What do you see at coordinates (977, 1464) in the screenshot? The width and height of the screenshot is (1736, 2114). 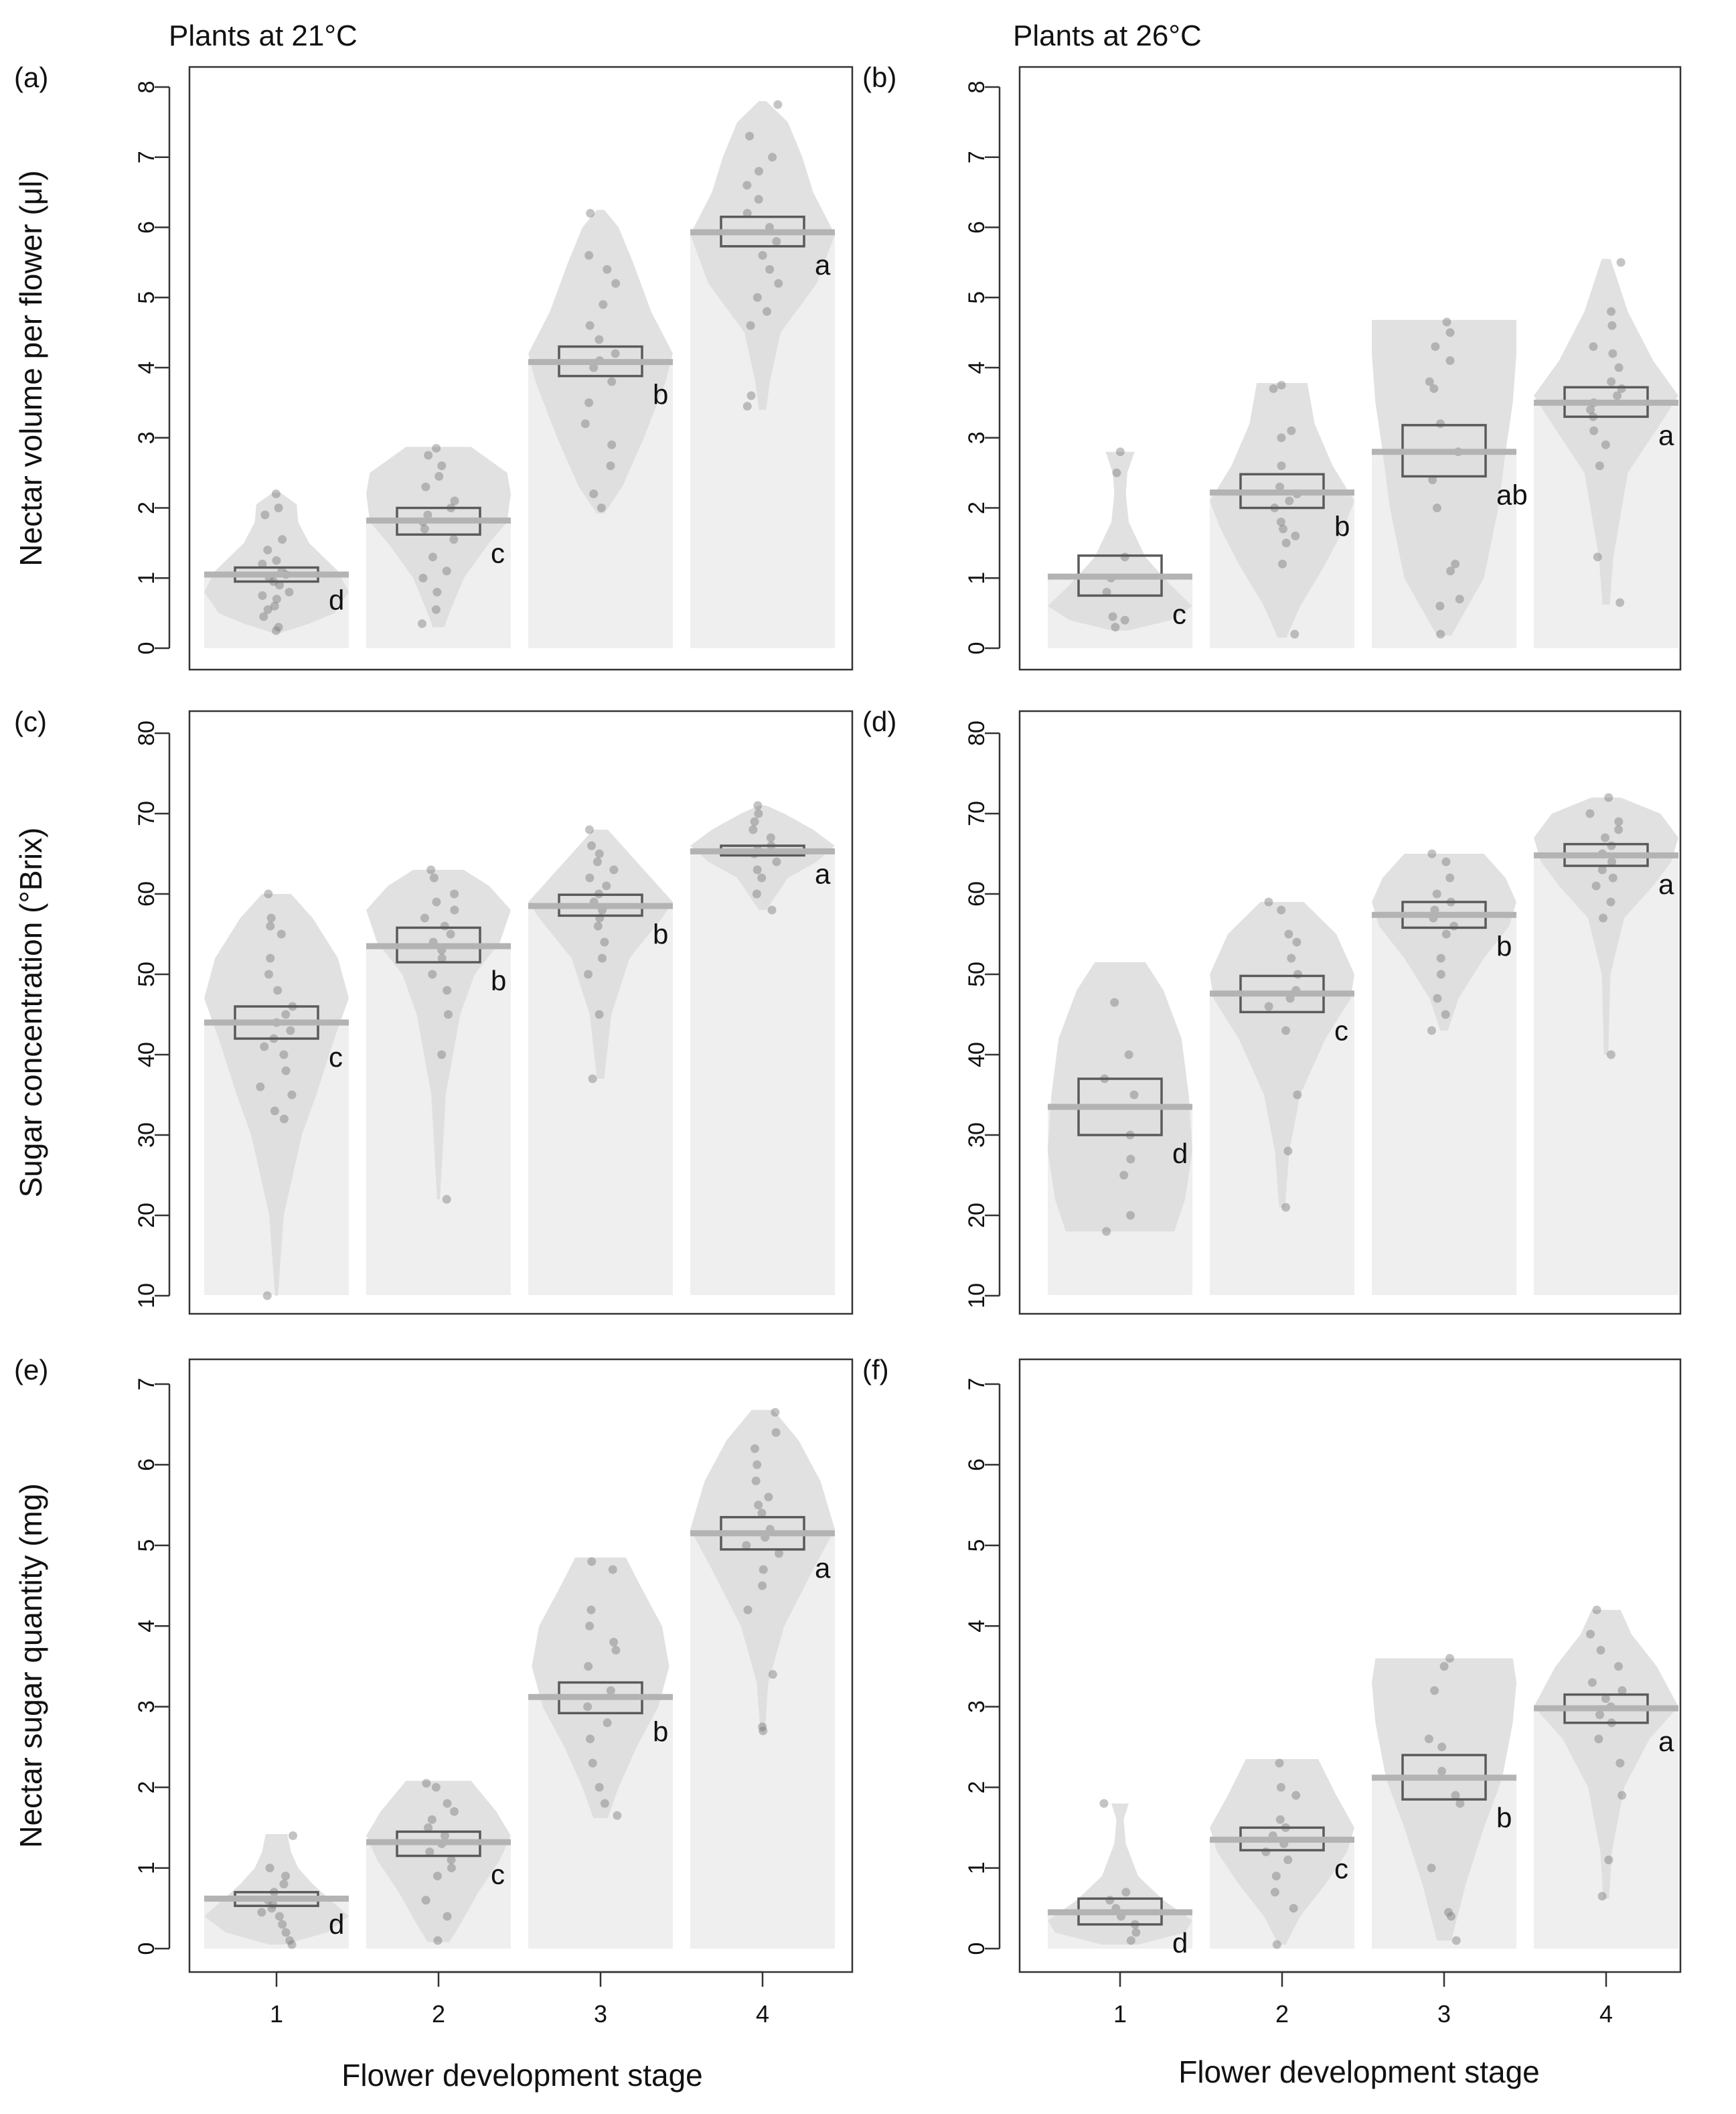 I see `y-tick-label: 6` at bounding box center [977, 1464].